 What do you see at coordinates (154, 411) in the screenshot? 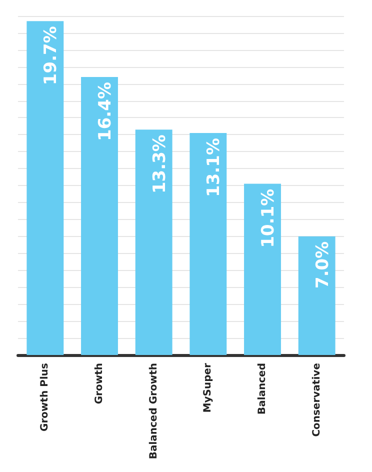
I see `x-tick-label: Balanced Growth` at bounding box center [154, 411].